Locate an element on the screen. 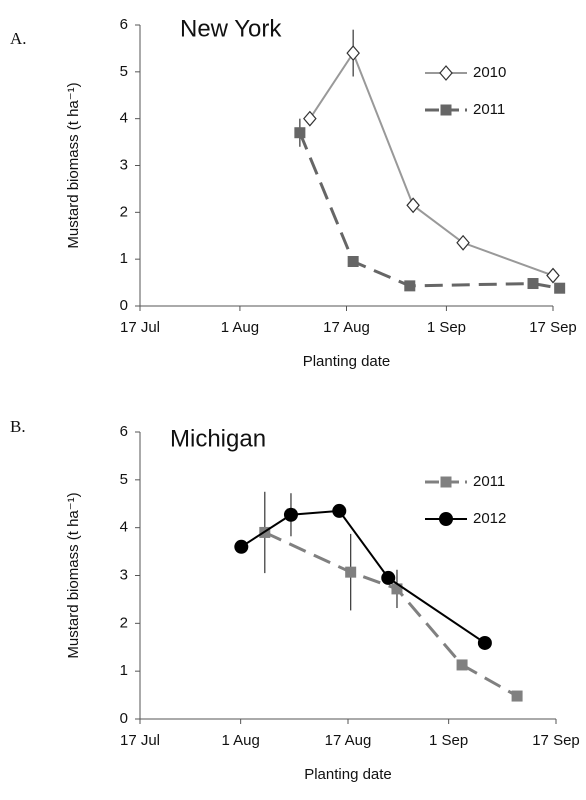  chart-title: New York is located at coordinates (231, 28).